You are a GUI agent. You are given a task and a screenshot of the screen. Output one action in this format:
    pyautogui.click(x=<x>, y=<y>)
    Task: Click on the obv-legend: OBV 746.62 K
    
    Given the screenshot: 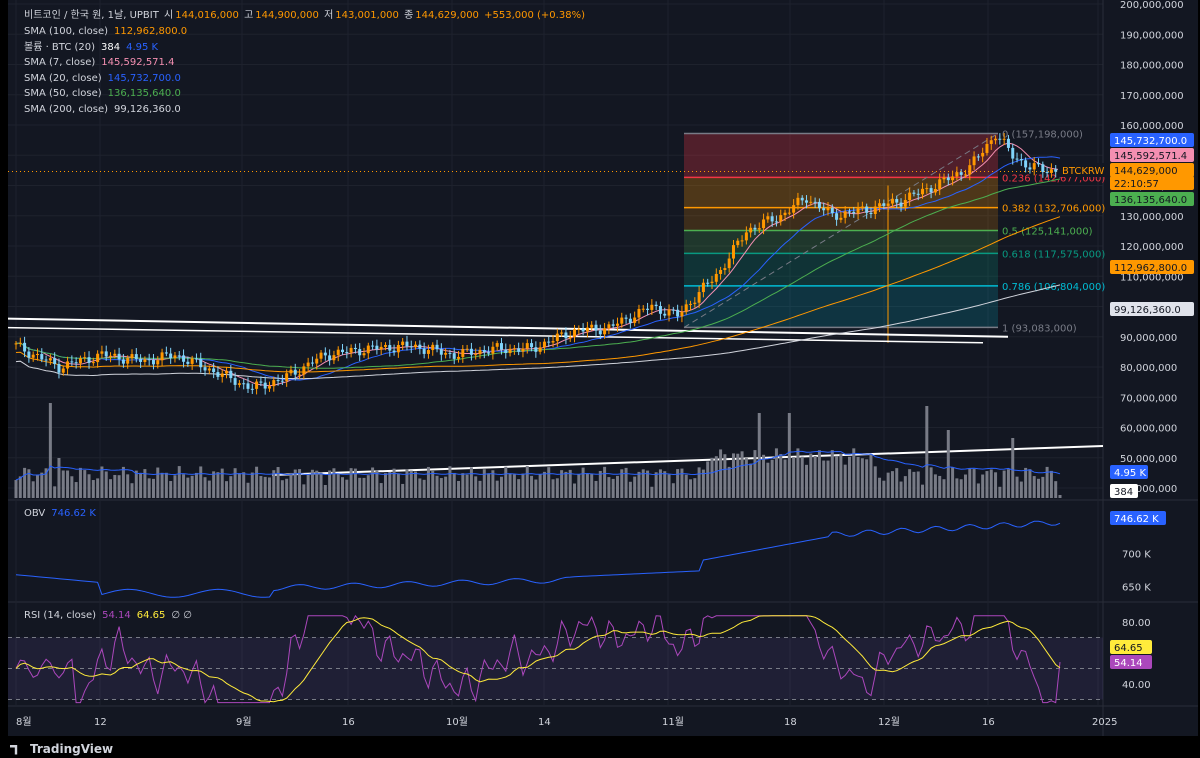 What is the action you would take?
    pyautogui.click(x=60, y=513)
    